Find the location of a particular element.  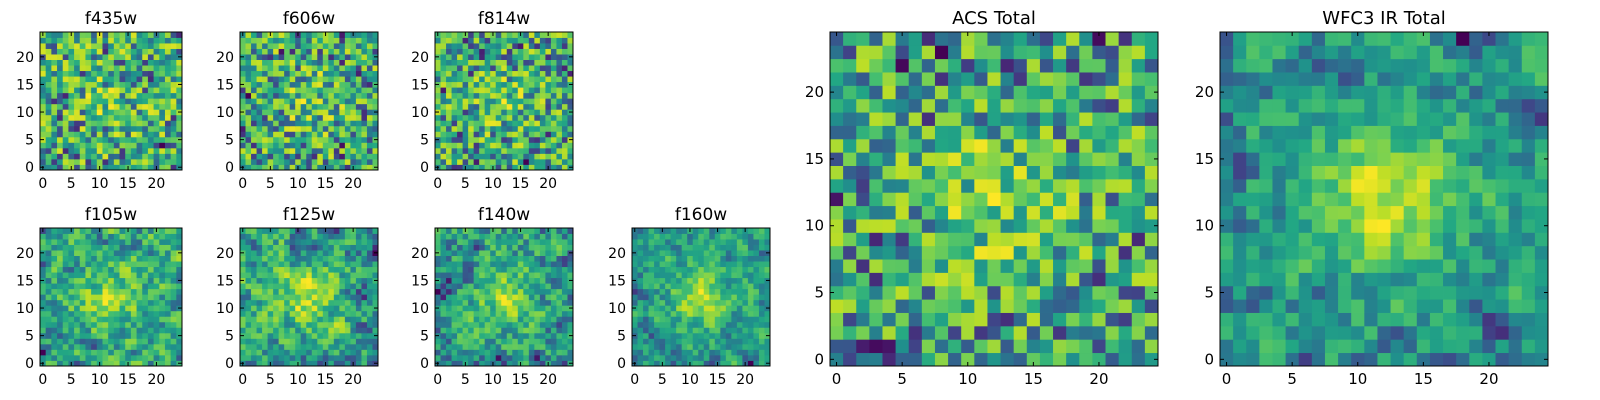

y-tick-label: 20 is located at coordinates (420, 254).